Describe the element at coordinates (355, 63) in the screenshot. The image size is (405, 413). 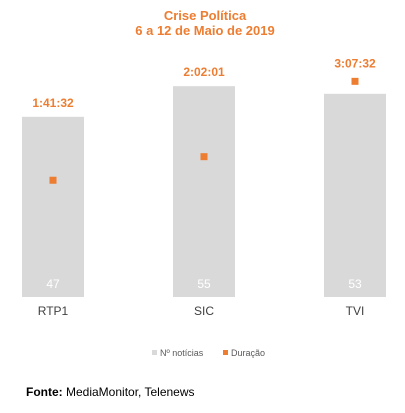
I see `duration-label: 3:07:32` at that location.